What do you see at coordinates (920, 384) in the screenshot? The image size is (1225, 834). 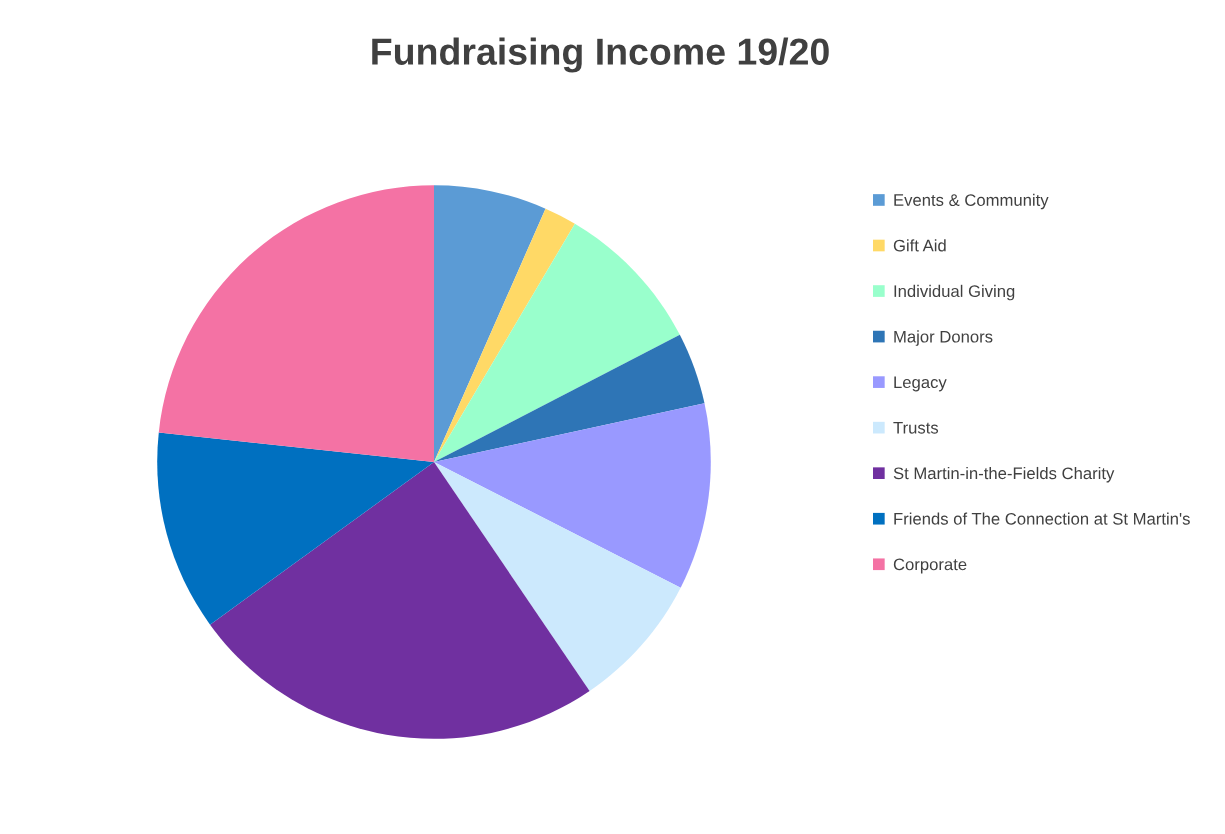 I see `legend-label: Legacy` at bounding box center [920, 384].